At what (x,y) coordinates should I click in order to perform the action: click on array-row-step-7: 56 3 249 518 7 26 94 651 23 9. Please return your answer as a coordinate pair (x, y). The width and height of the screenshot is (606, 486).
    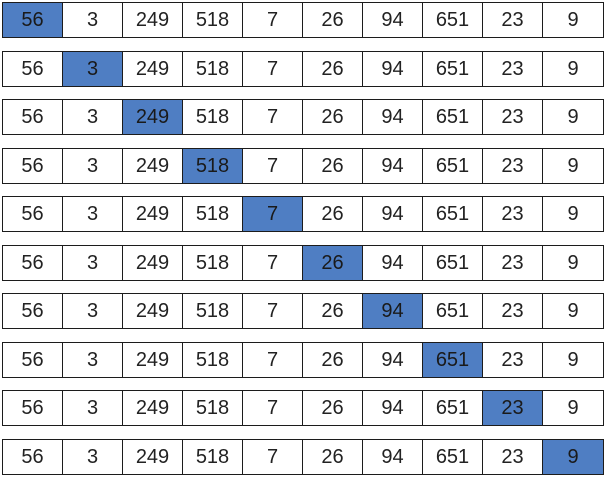
    Looking at the image, I should click on (303, 311).